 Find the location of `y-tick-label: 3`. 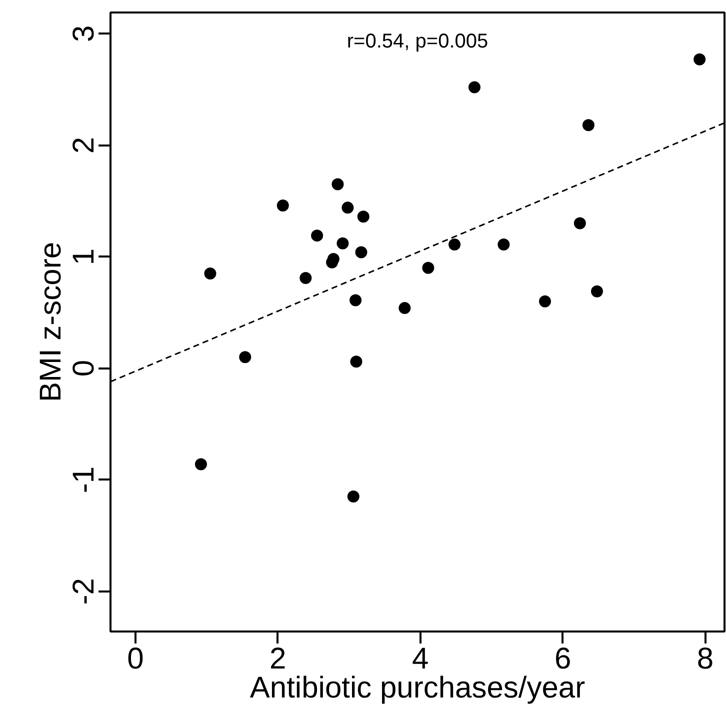

y-tick-label: 3 is located at coordinates (84, 33).